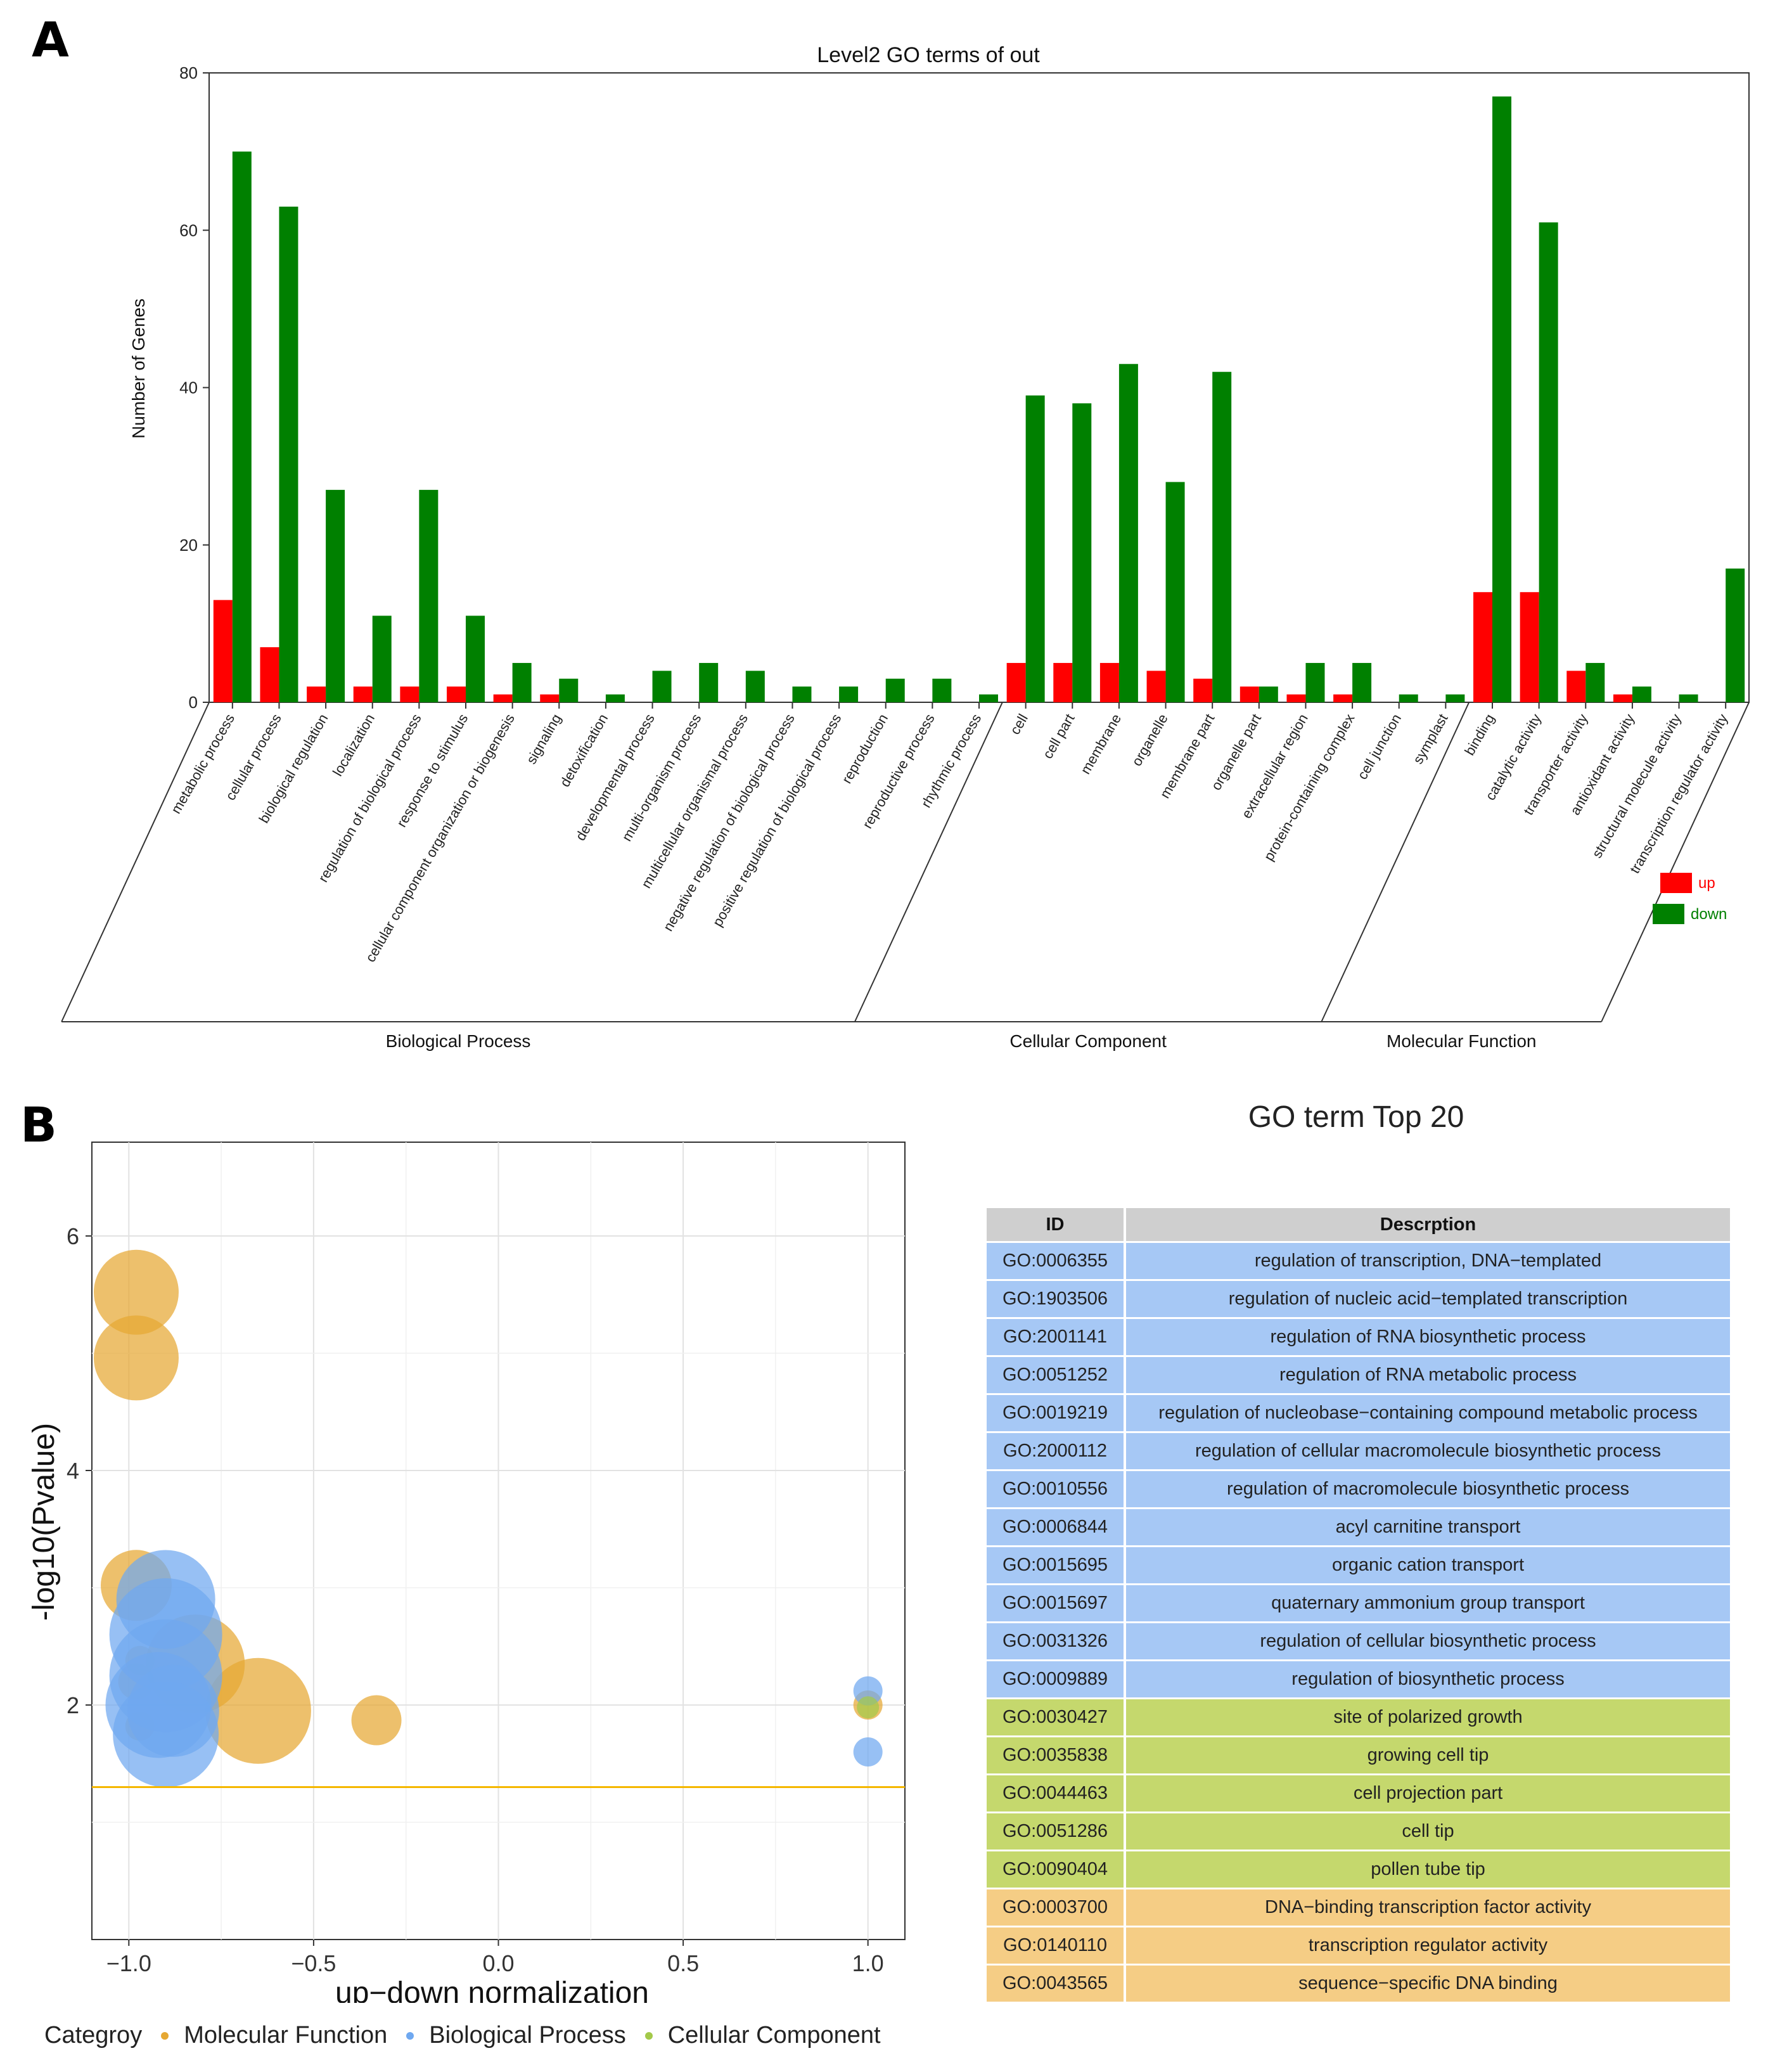  What do you see at coordinates (1641, 694) in the screenshot?
I see `bar-down-antioxidant-activity` at bounding box center [1641, 694].